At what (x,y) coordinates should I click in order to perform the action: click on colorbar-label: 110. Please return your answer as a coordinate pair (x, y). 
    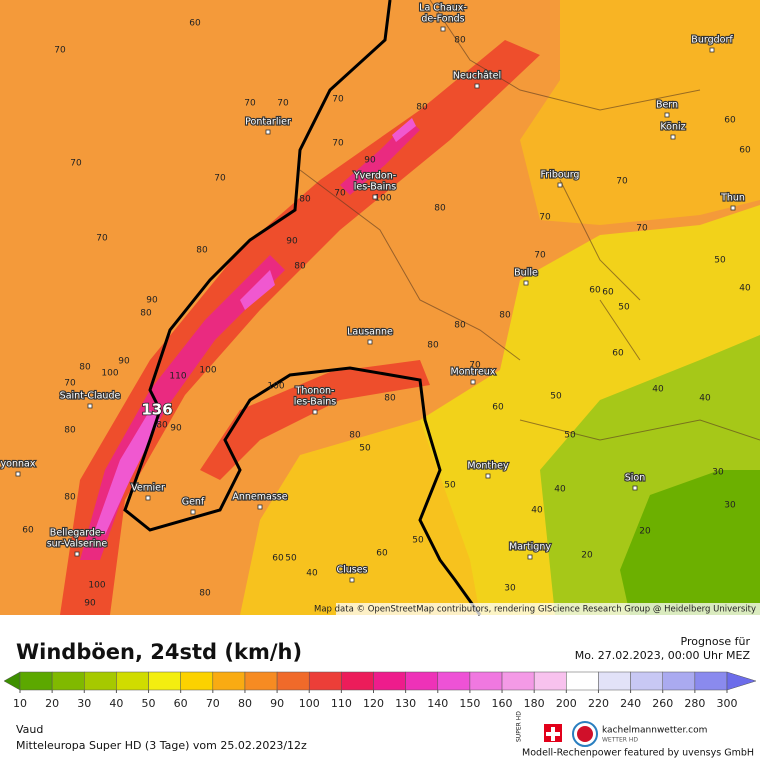
    Looking at the image, I should click on (341, 703).